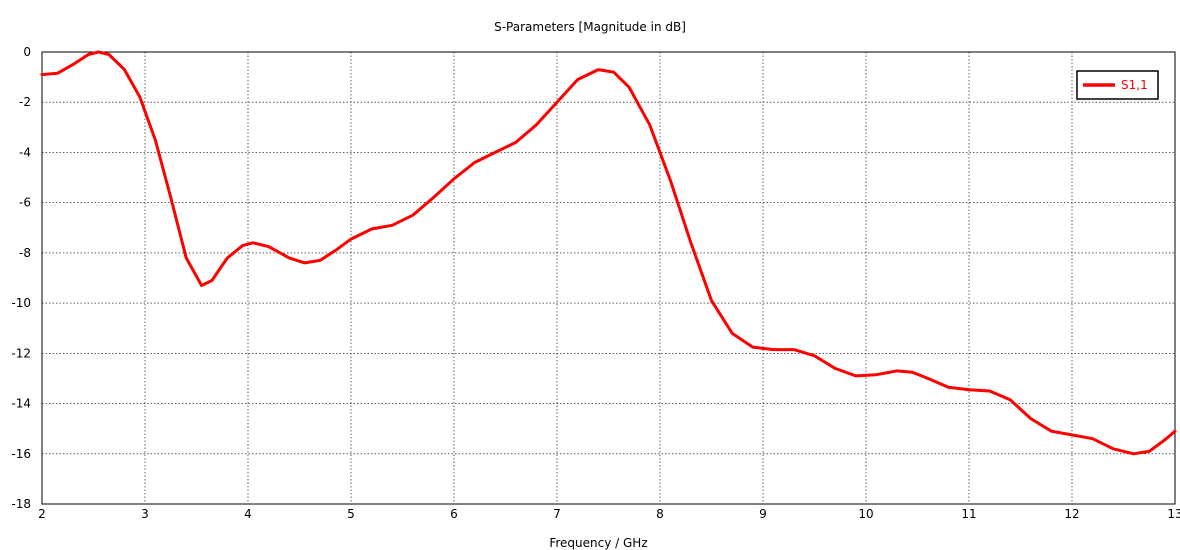 The width and height of the screenshot is (1180, 550). I want to click on y-tick-label: -4, so click(25, 152).